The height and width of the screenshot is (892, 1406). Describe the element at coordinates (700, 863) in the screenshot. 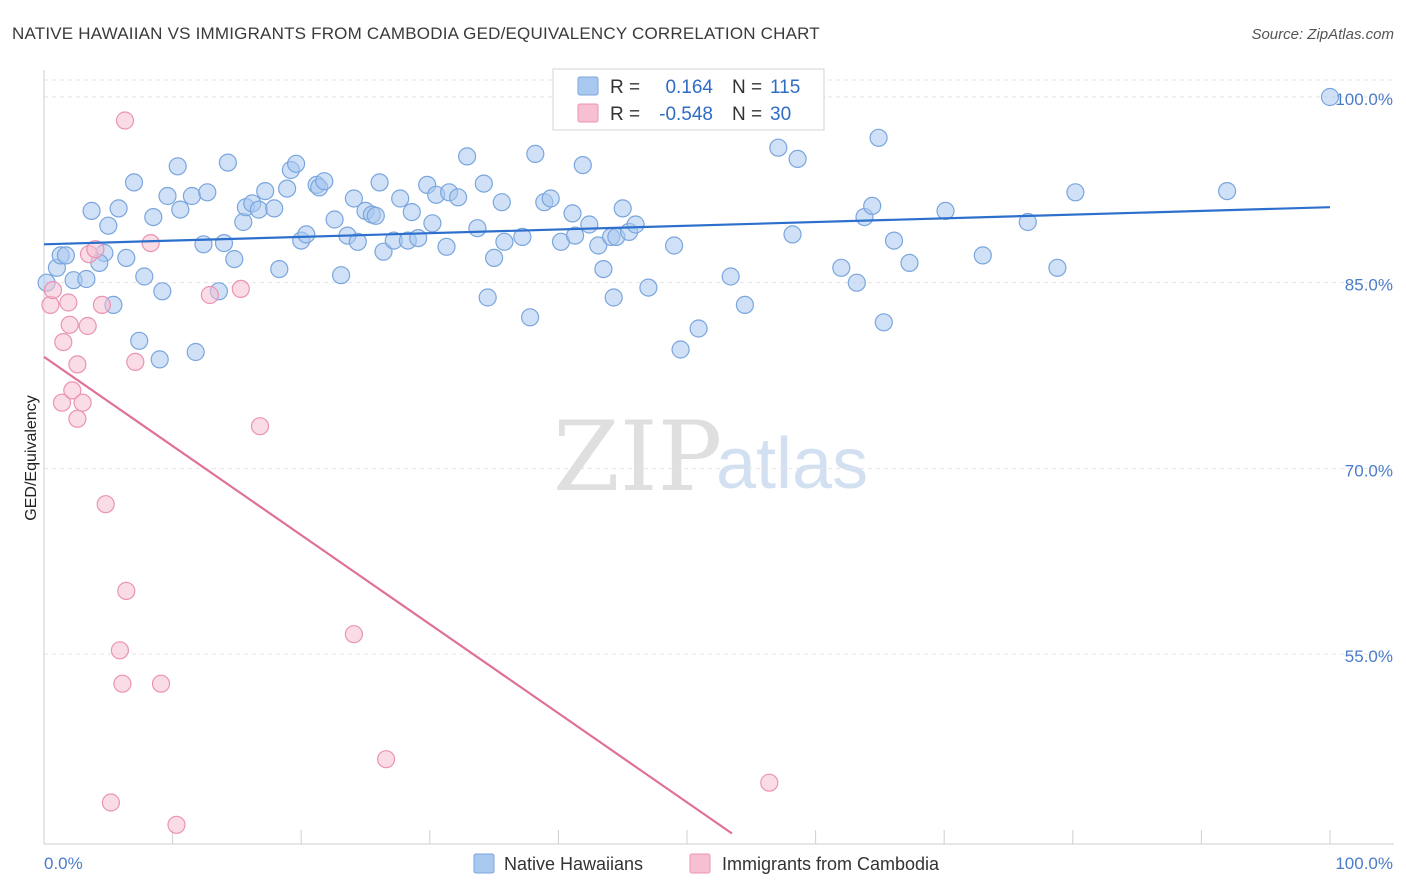

I see `bottom-legend-swatch-pink` at that location.